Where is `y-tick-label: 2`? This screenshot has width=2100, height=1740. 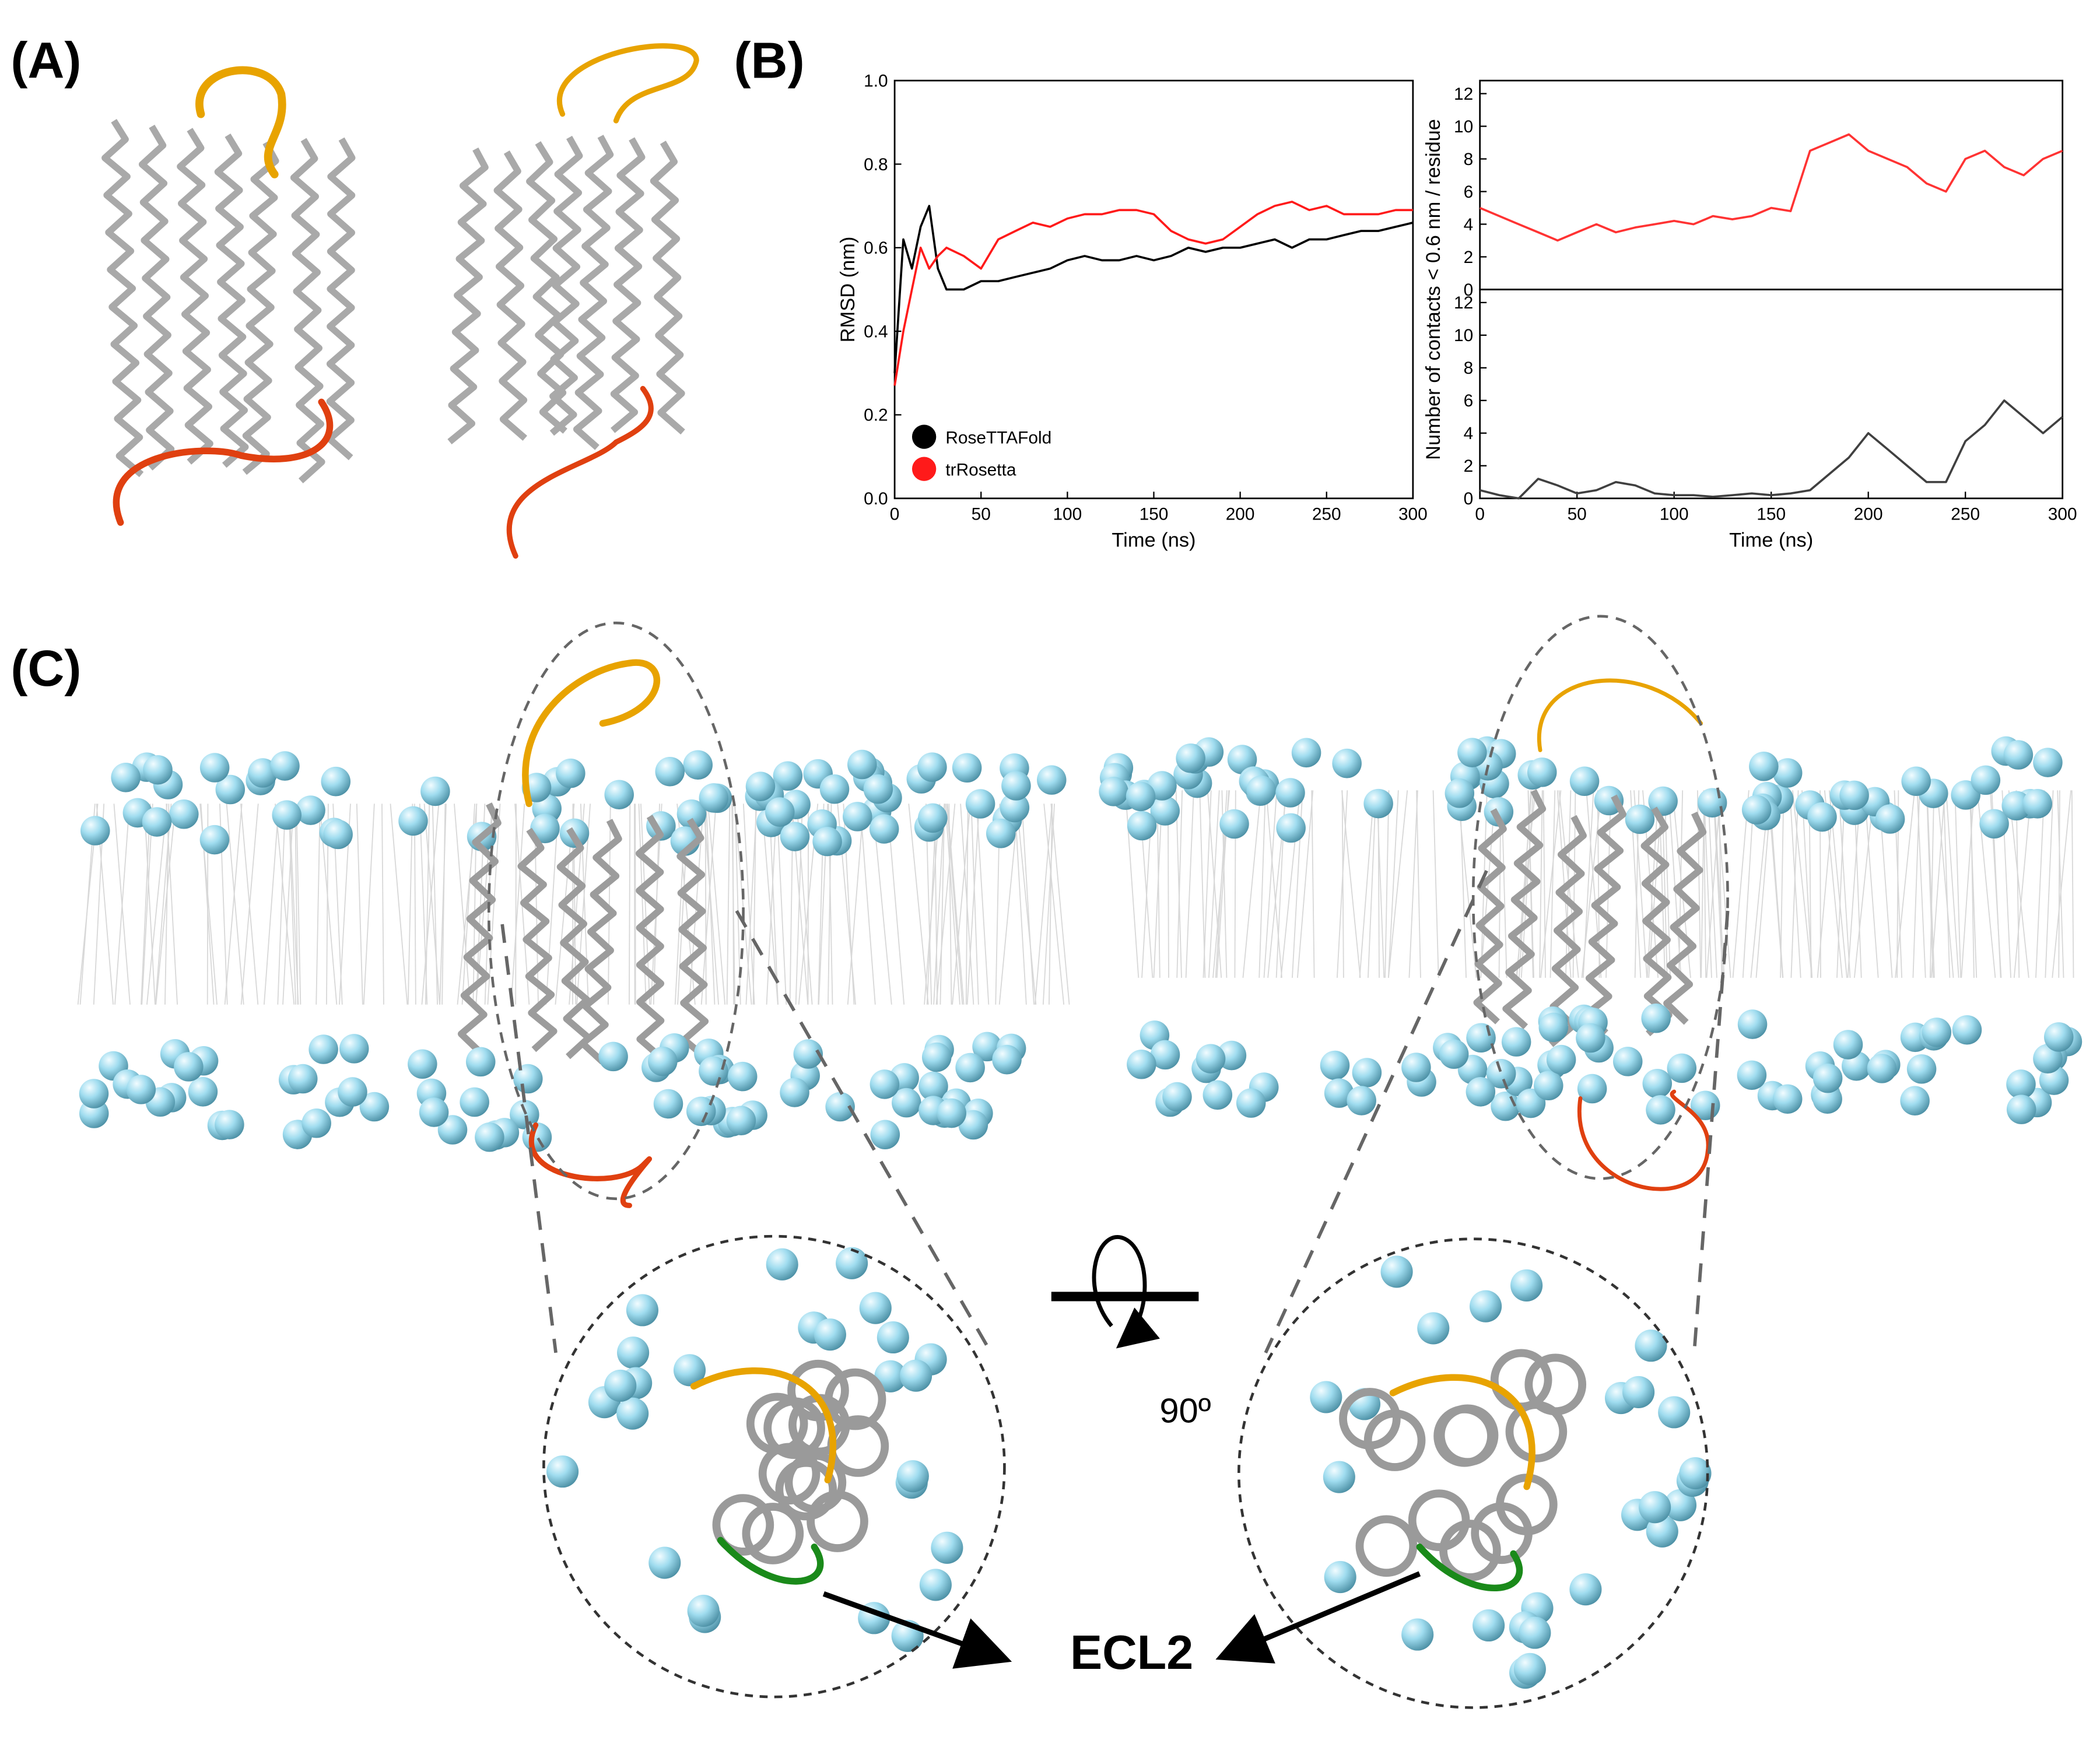
y-tick-label: 2 is located at coordinates (1469, 257).